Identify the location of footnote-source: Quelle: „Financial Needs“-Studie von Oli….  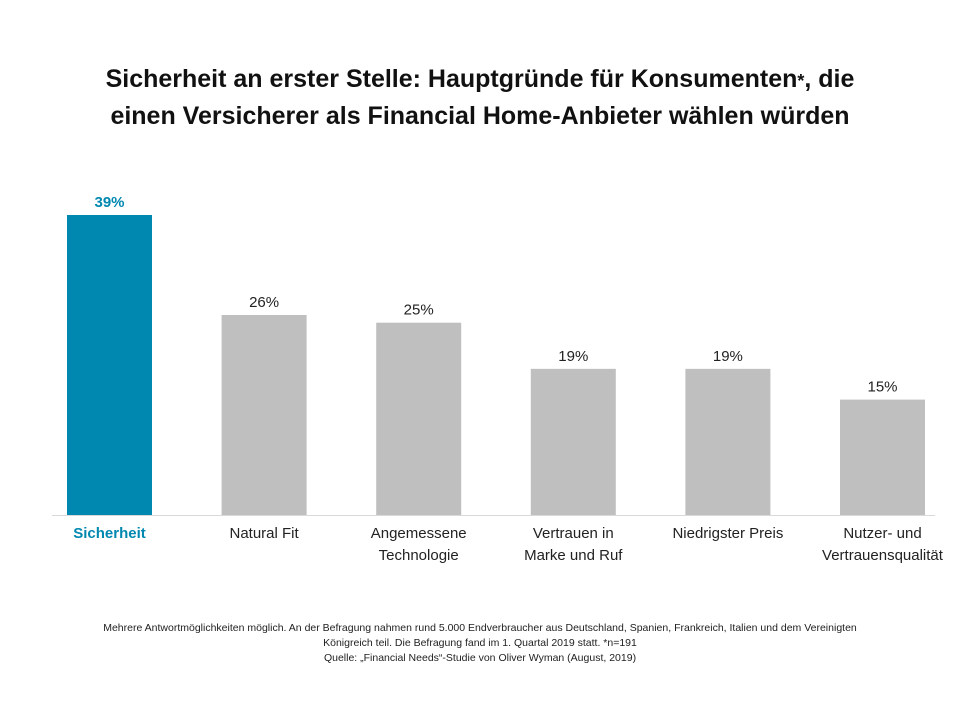
(480, 658).